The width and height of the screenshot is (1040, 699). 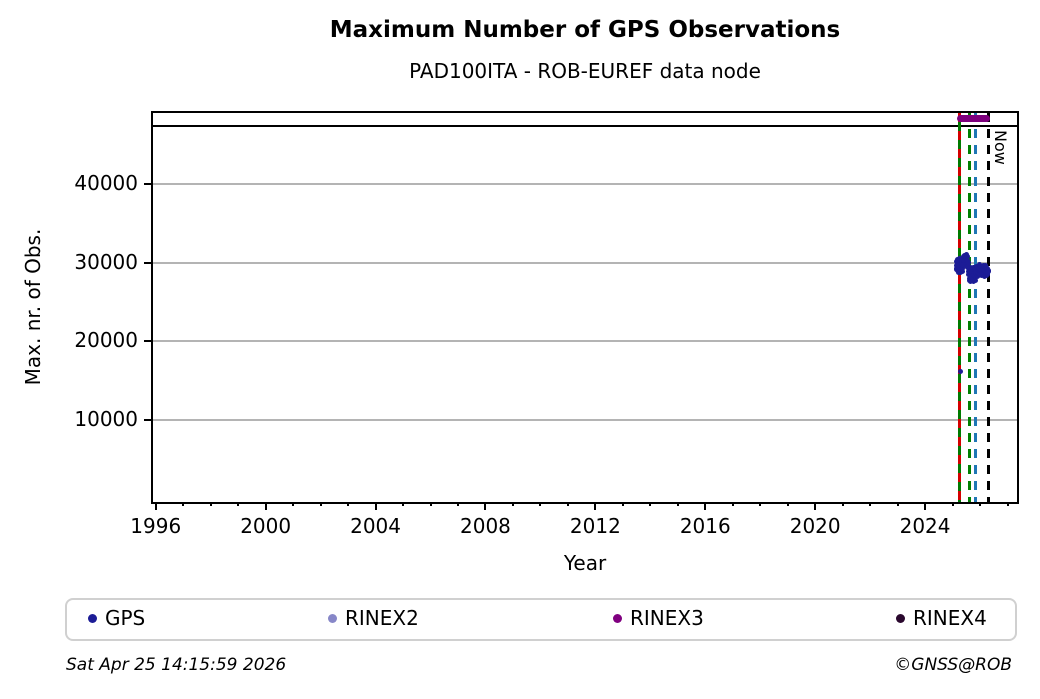 I want to click on now-annotation: Now, so click(x=1000, y=147).